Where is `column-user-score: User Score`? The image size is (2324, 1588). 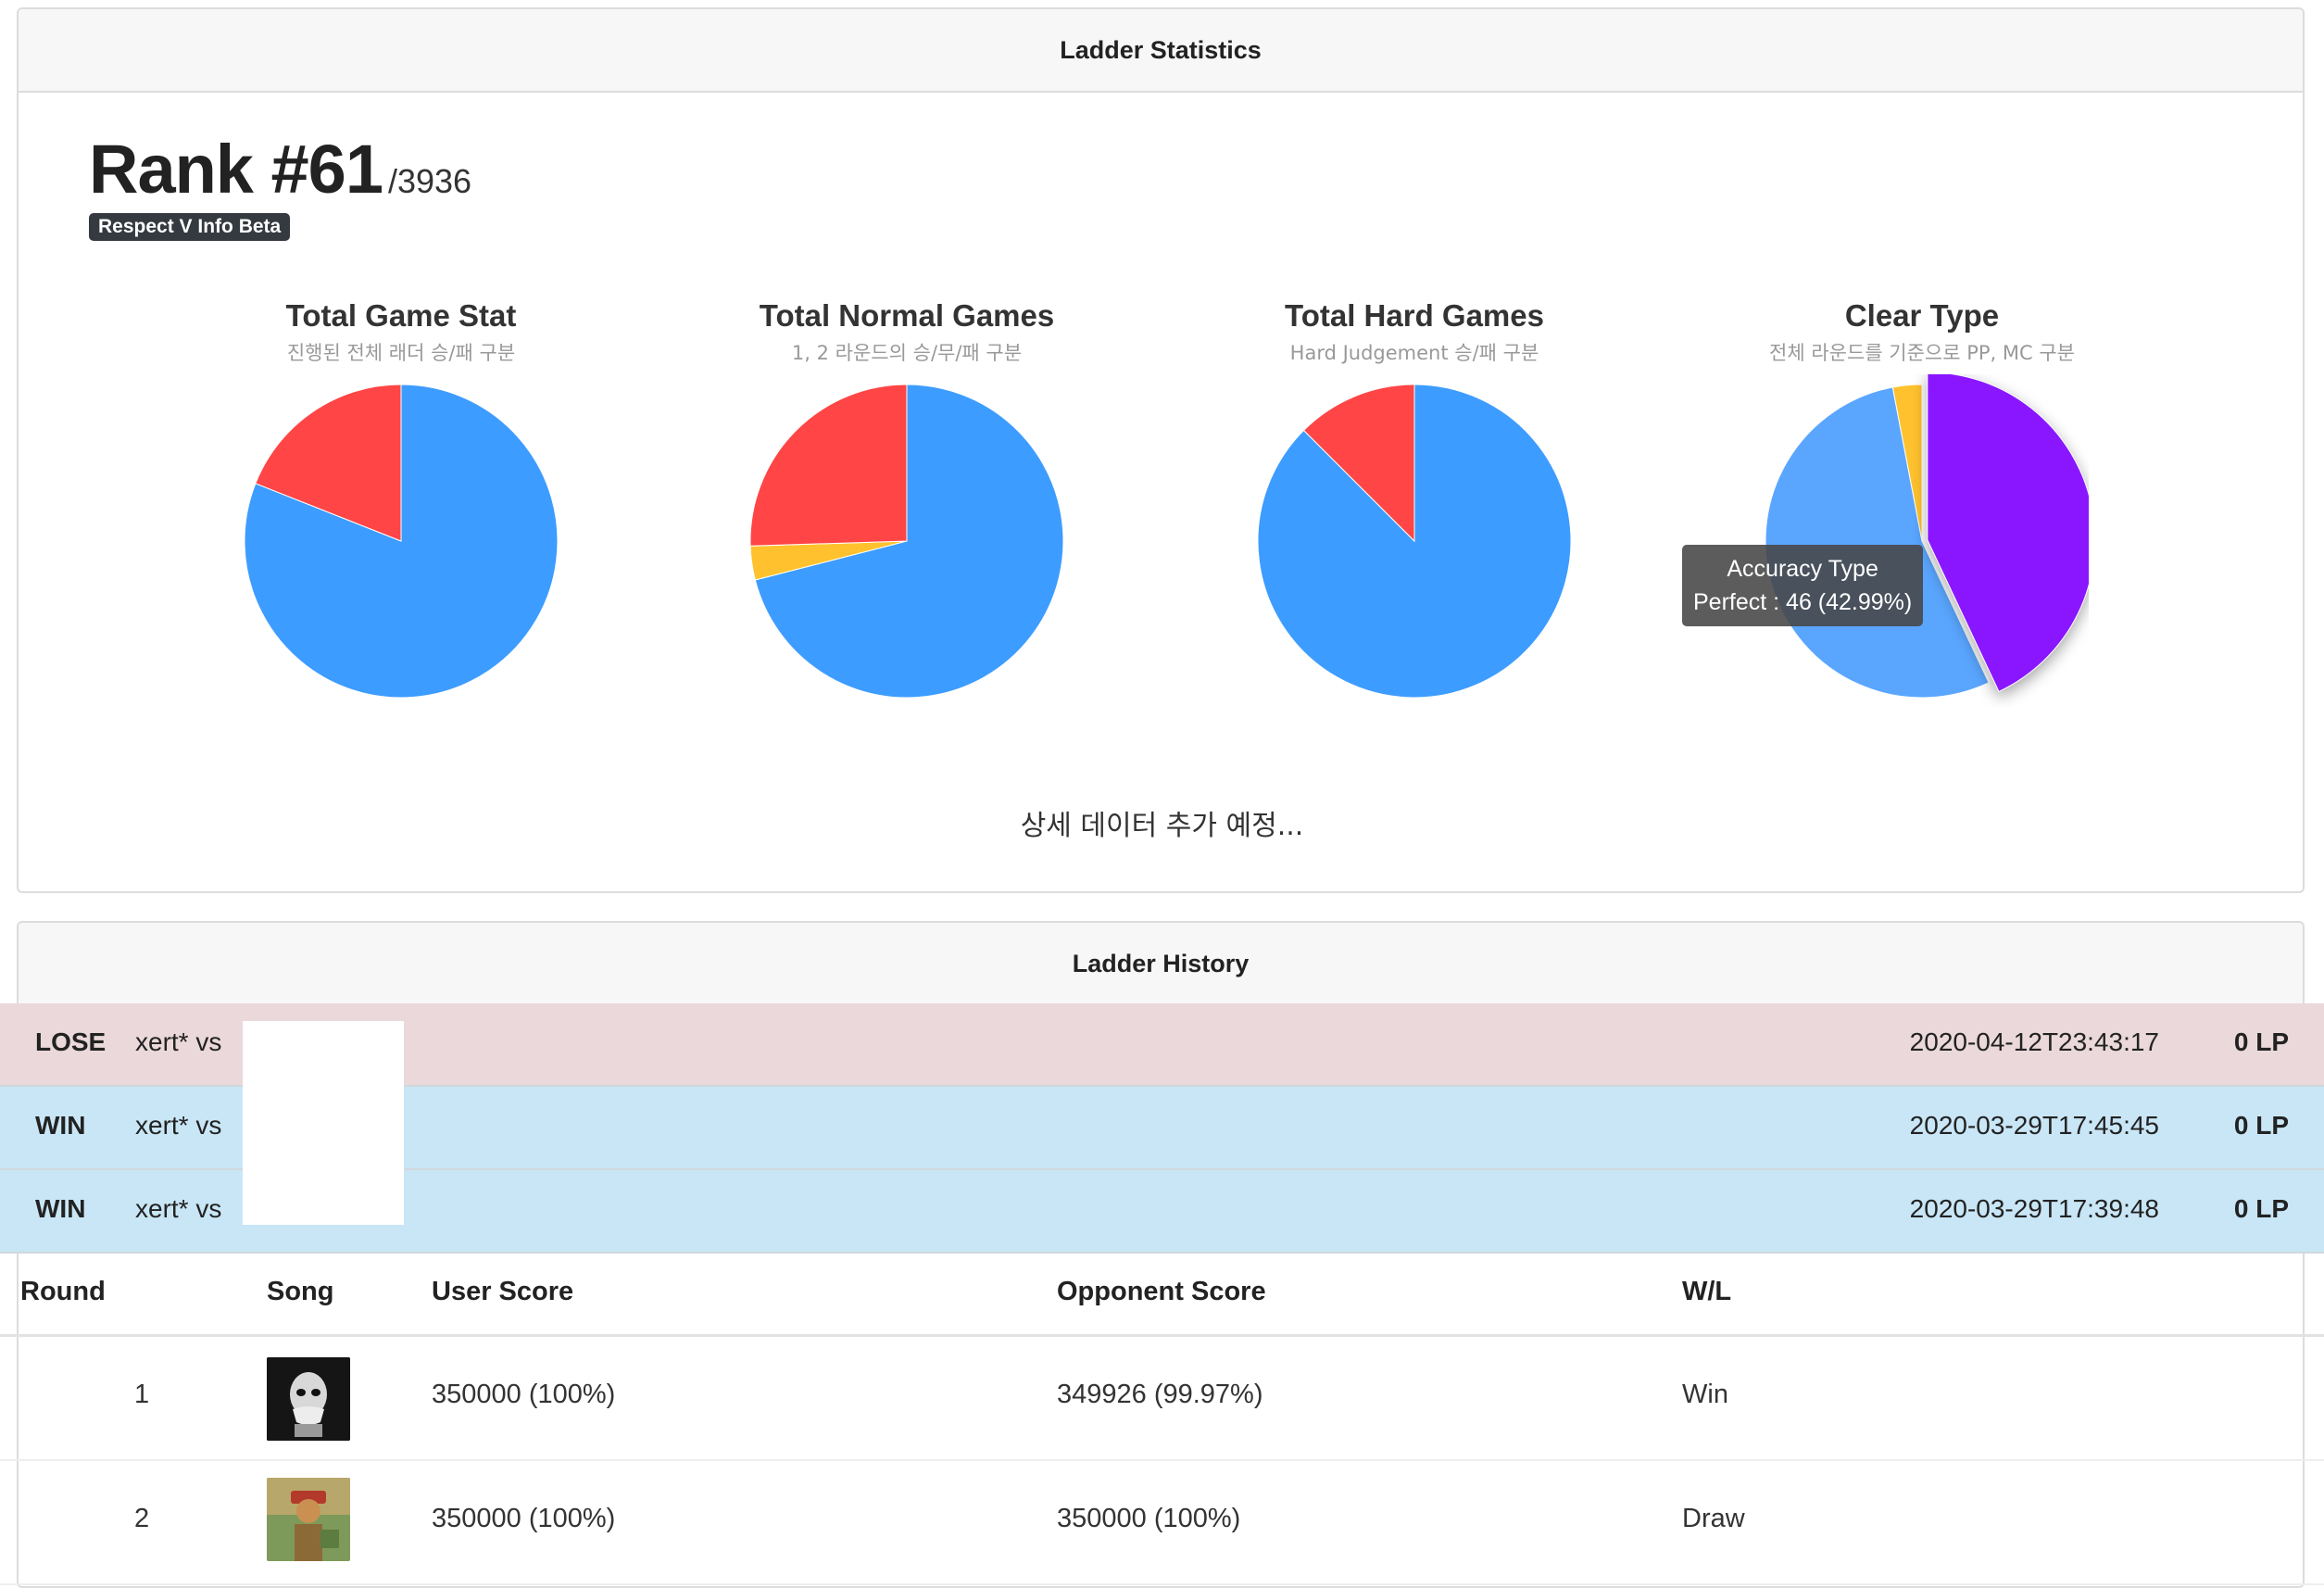
column-user-score: User Score is located at coordinates (503, 1291).